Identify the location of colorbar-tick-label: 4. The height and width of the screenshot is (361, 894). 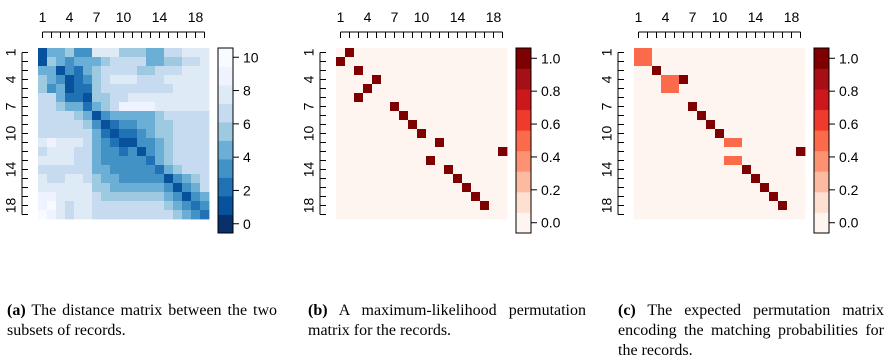
(247, 157).